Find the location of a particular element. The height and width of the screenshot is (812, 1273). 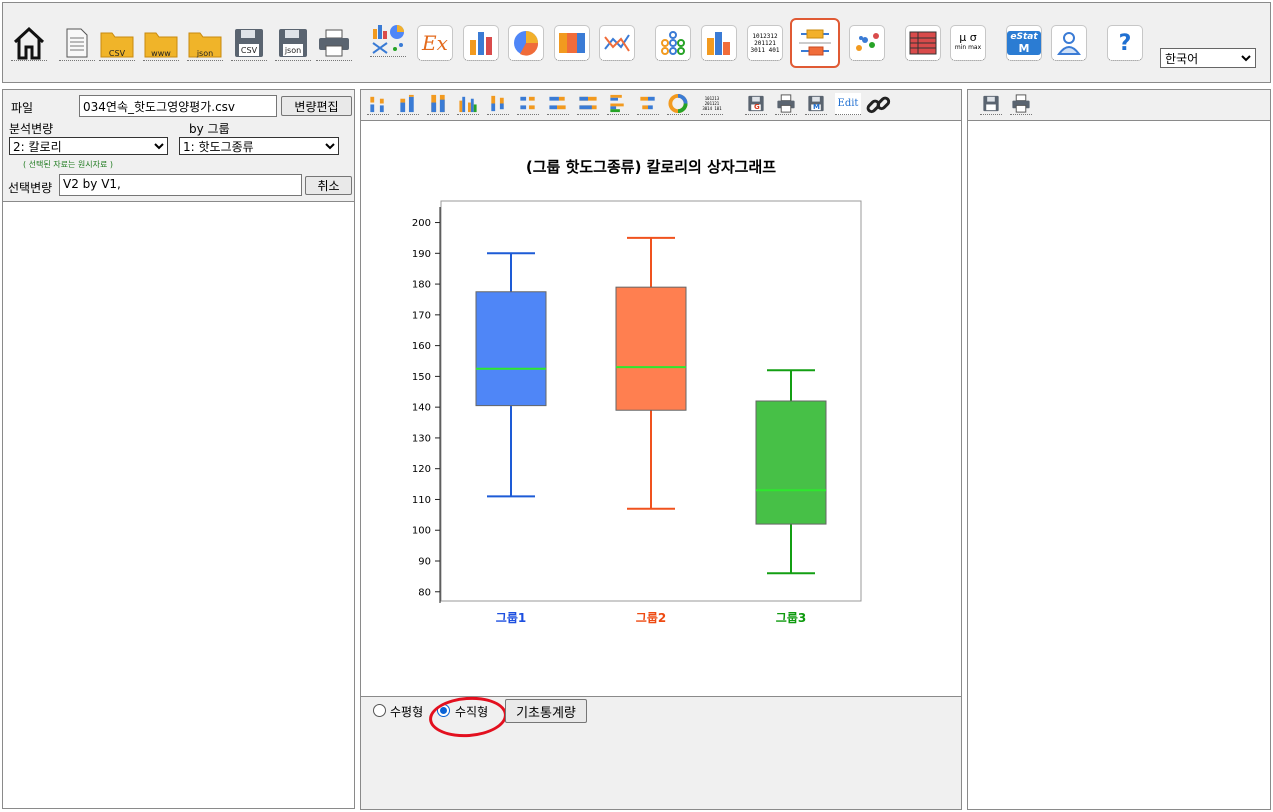

examples-icon: Ex is located at coordinates (435, 43).